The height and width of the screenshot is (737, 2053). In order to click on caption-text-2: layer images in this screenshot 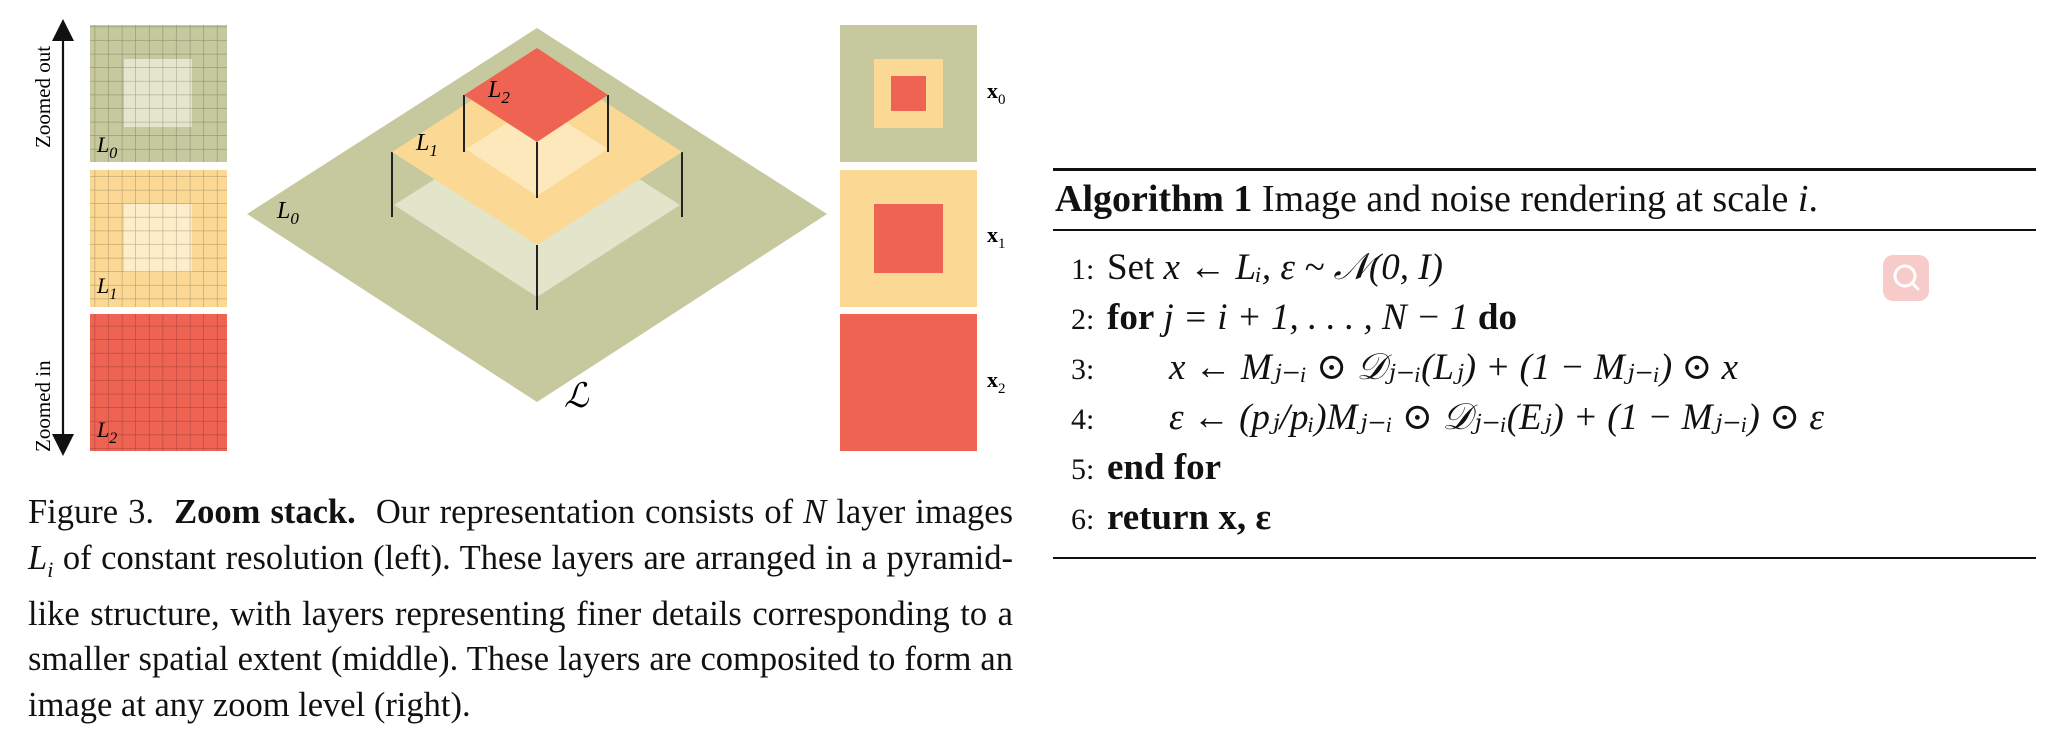, I will do `click(924, 512)`.